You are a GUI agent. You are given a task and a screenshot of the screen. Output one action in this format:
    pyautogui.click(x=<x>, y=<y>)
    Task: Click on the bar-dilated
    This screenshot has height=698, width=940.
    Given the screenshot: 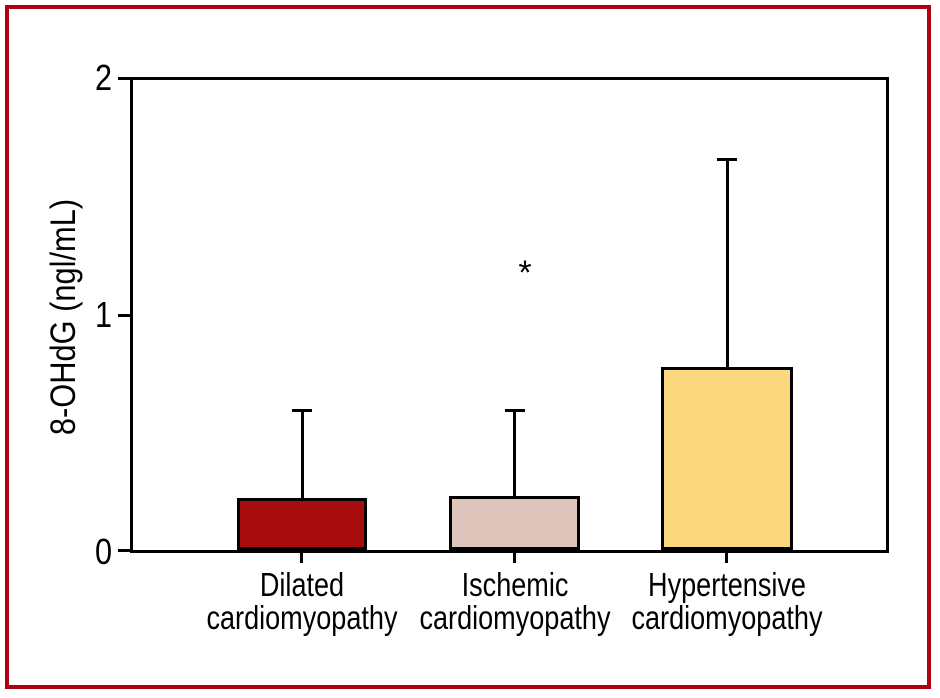 What is the action you would take?
    pyautogui.click(x=302, y=524)
    